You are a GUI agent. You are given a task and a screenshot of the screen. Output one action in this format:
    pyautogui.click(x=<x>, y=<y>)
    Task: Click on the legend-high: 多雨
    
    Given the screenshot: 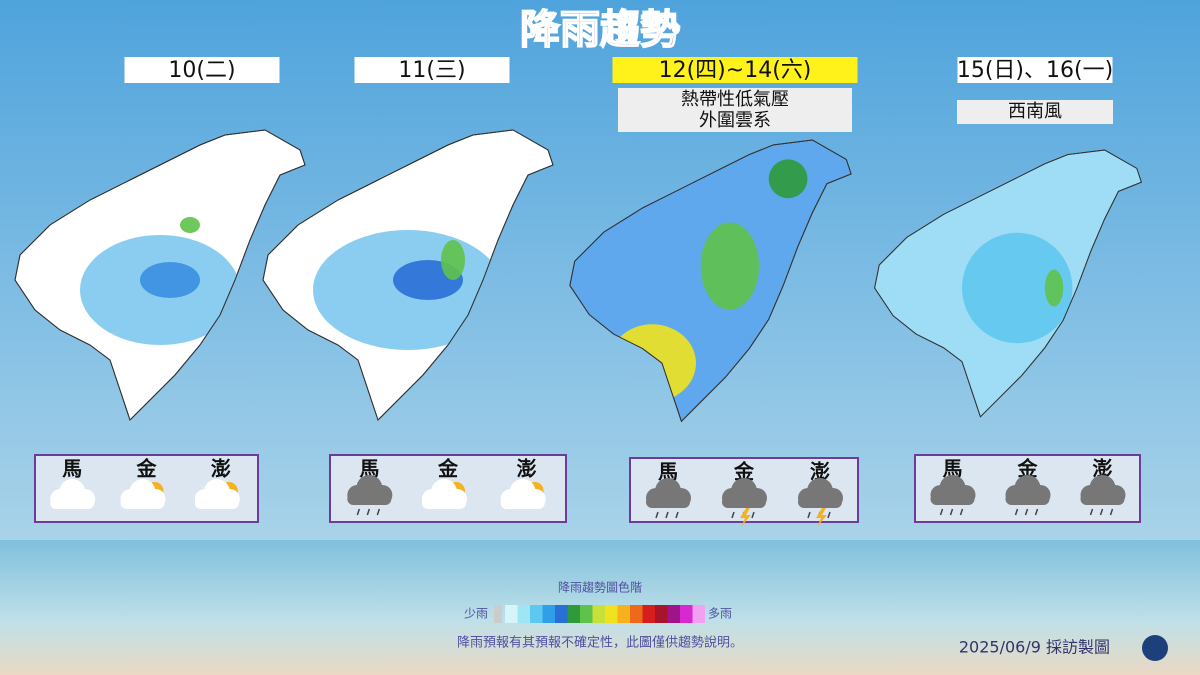 What is the action you would take?
    pyautogui.click(x=720, y=614)
    